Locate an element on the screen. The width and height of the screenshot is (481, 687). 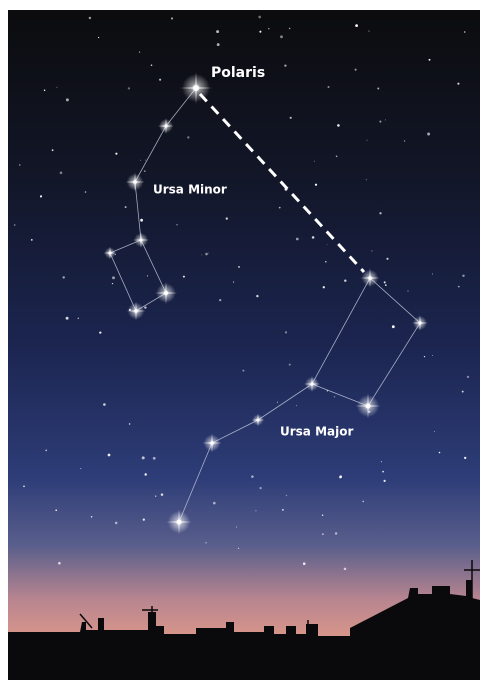
antenna is located at coordinates (86, 621).